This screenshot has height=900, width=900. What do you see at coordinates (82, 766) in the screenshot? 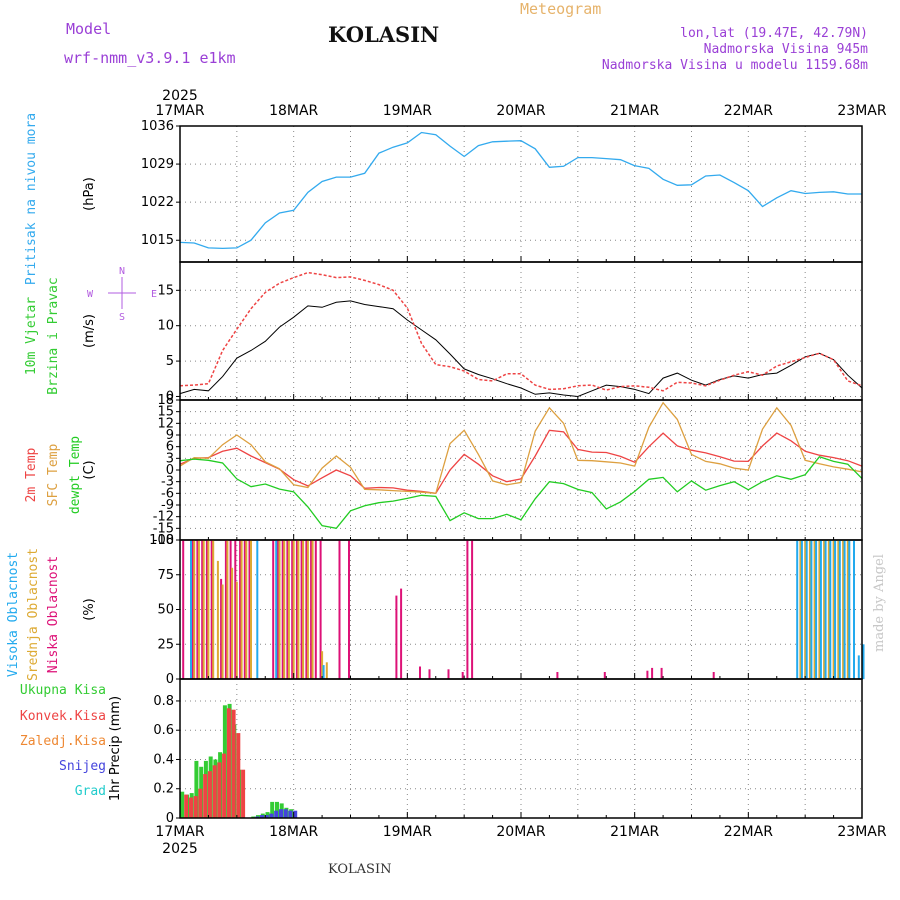
I see `legend-label: Snijeg` at bounding box center [82, 766].